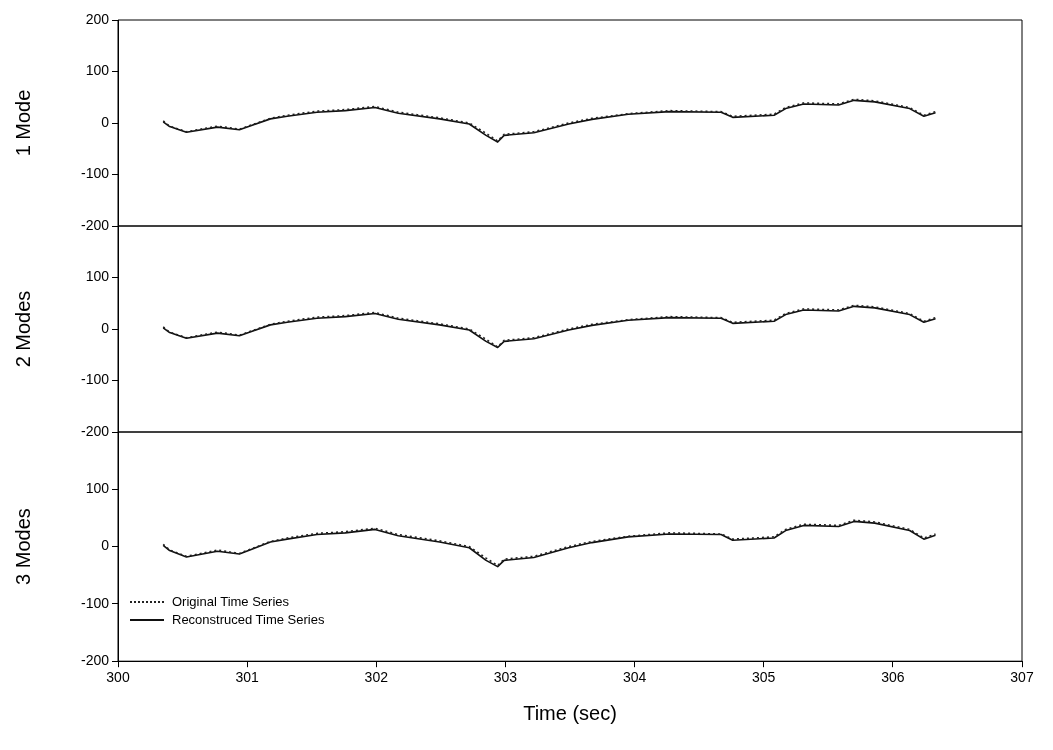 The image size is (1053, 750). What do you see at coordinates (22, 123) in the screenshot?
I see `y-axis-title: 1 Mode` at bounding box center [22, 123].